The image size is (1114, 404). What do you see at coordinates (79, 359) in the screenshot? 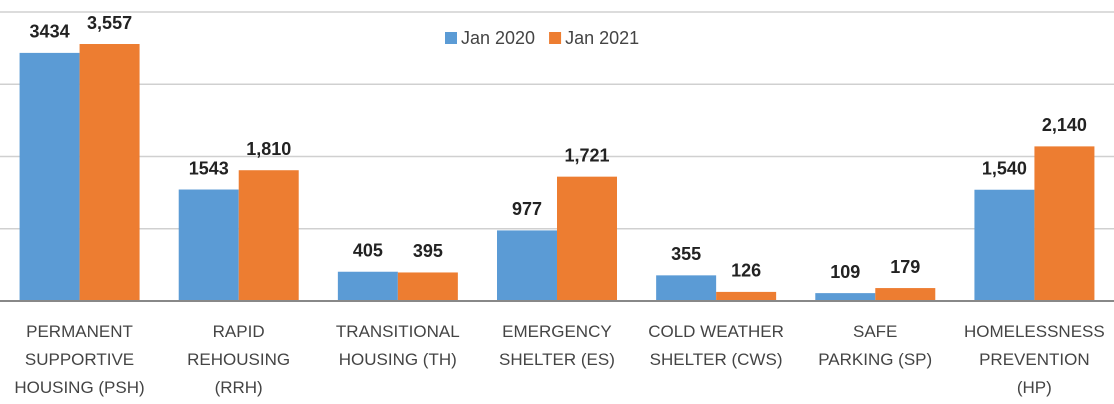
I see `x-tick-label: PERMANENT SUPPORTIVE HOUSING (PSH)` at bounding box center [79, 359].